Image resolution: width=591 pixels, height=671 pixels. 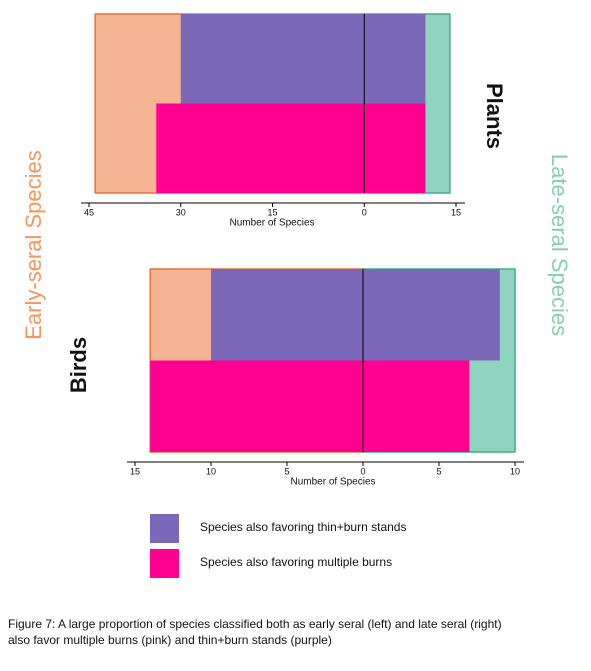 What do you see at coordinates (296, 562) in the screenshot?
I see `legend-label: Species also favoring multiple burns` at bounding box center [296, 562].